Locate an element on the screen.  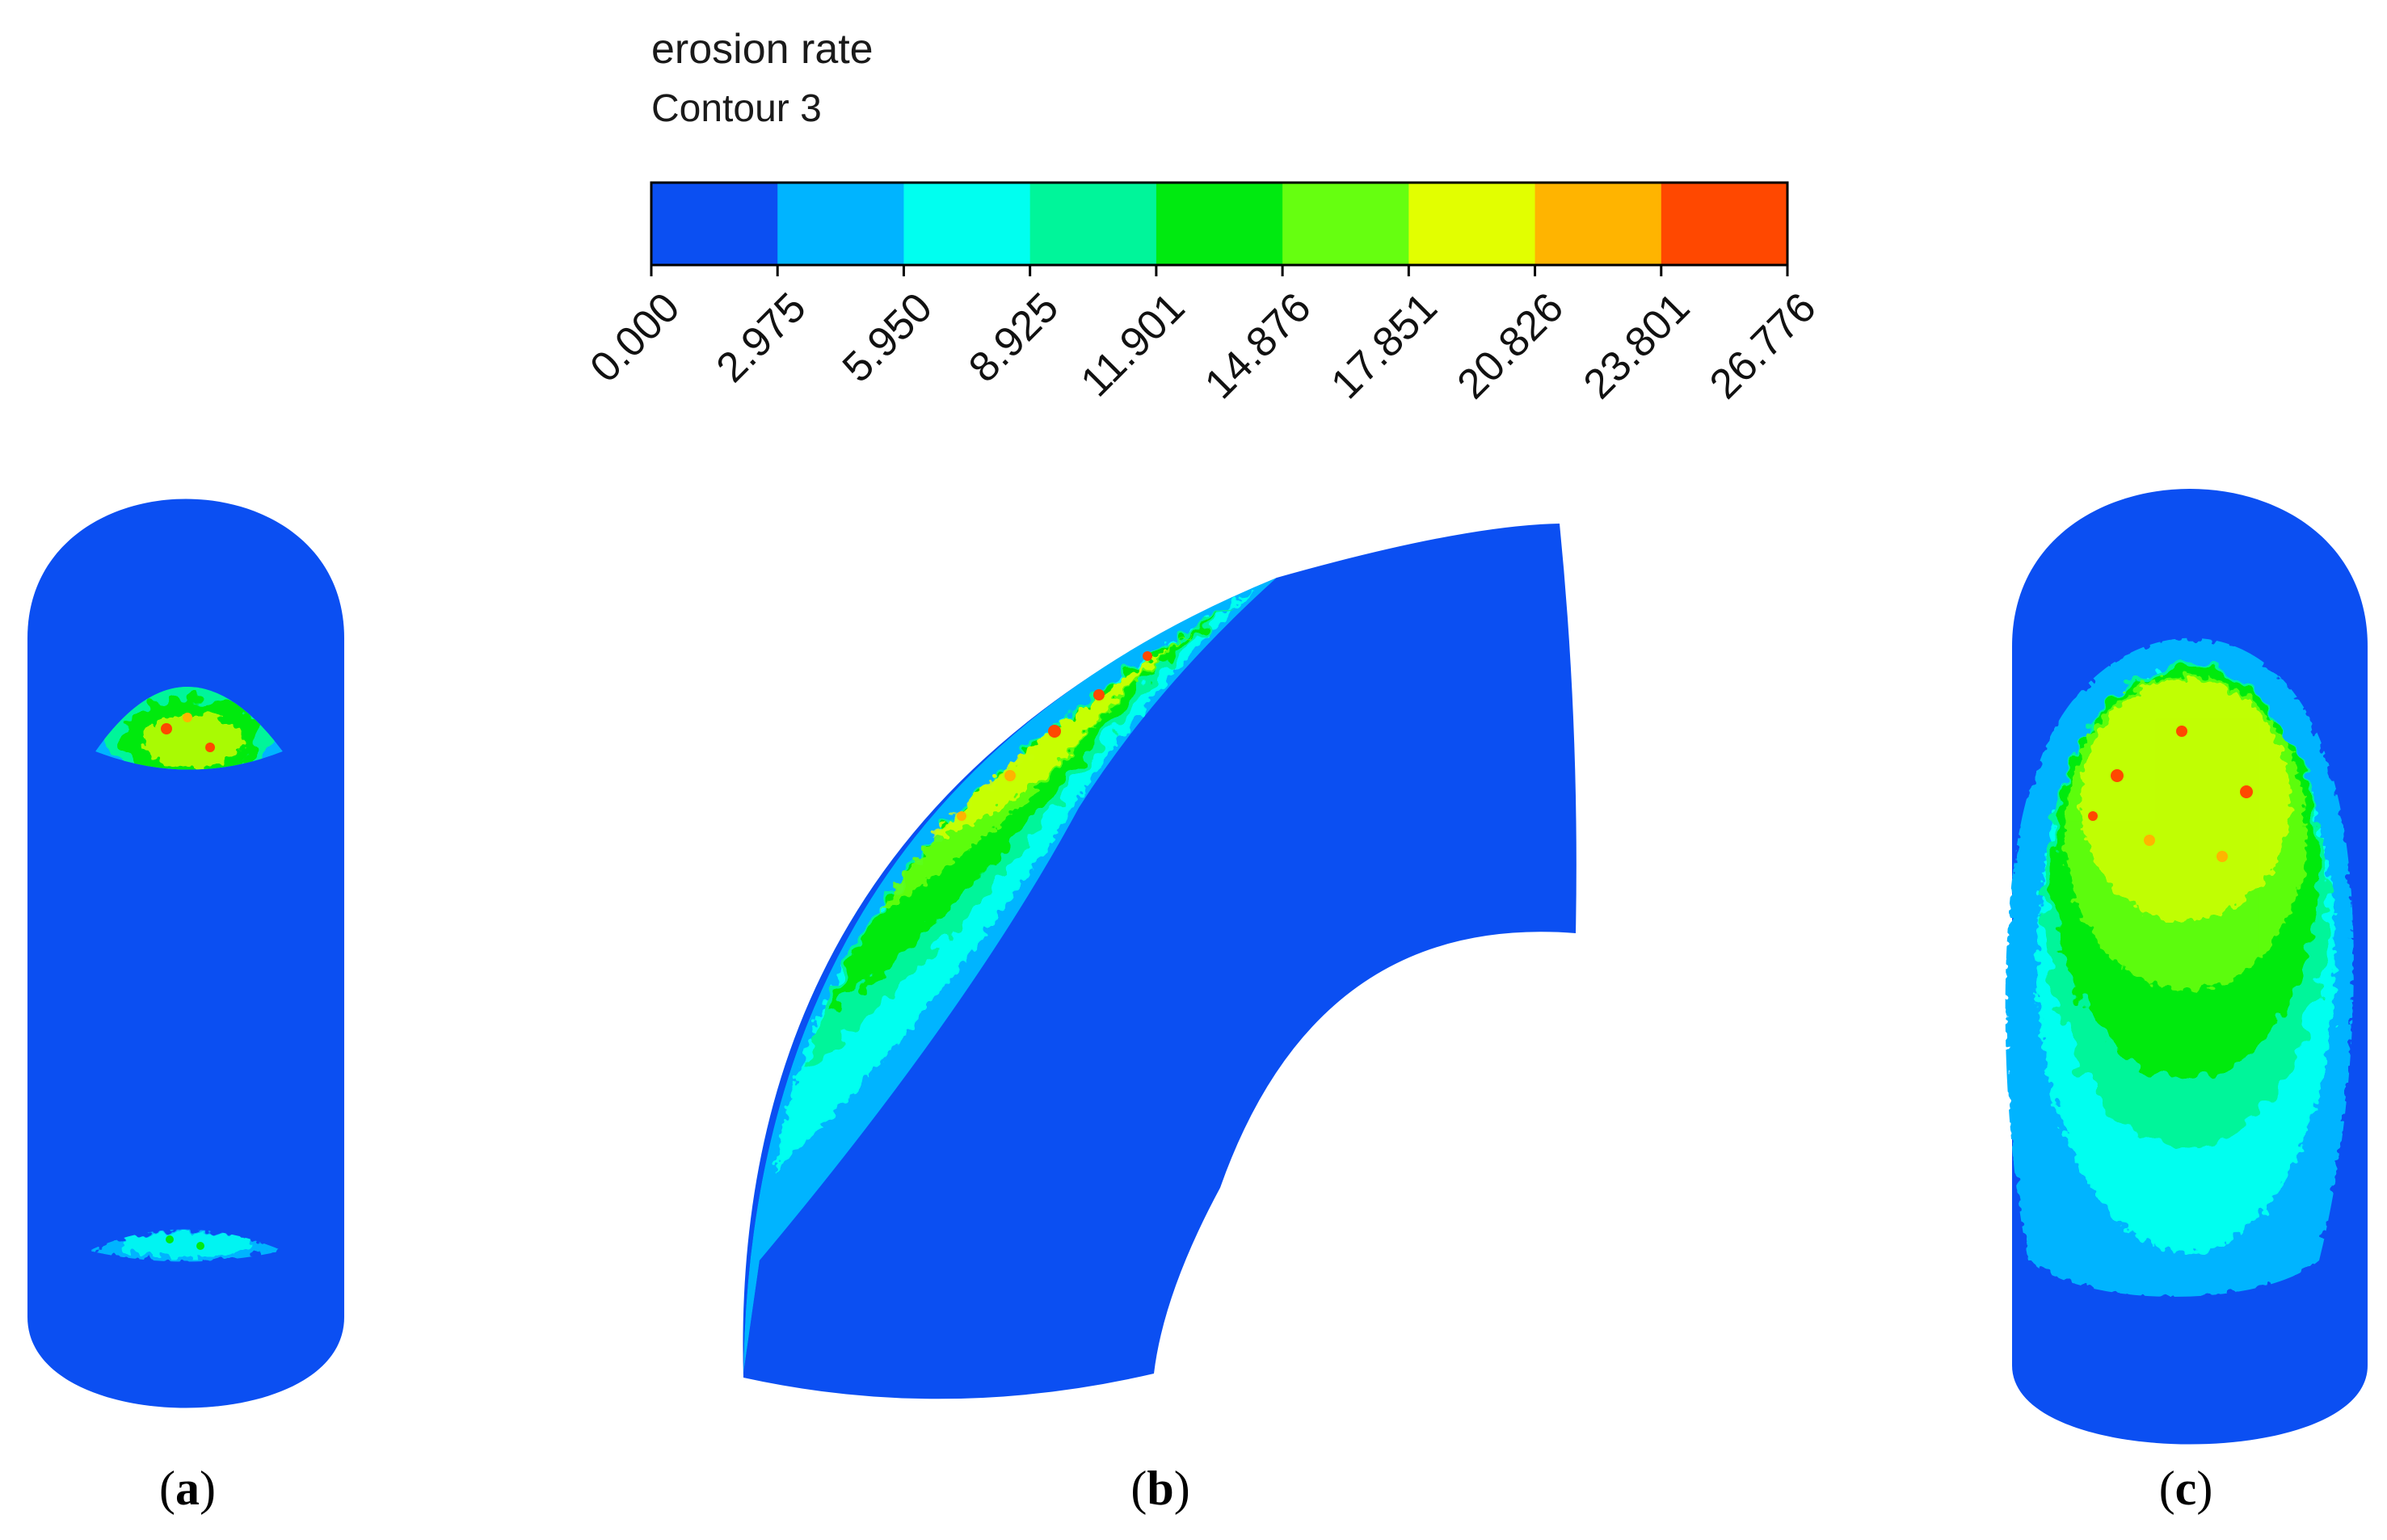
colorbar-tick-label: 26.776 is located at coordinates (1763, 345).